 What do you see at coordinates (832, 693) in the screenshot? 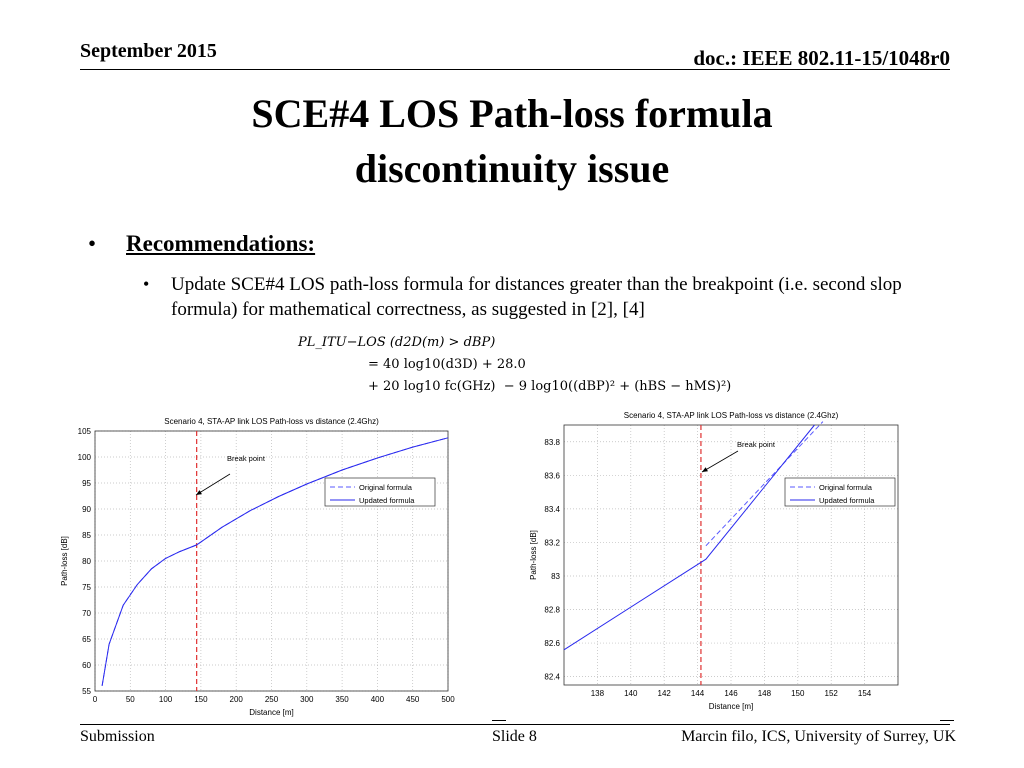
I see `x-tick-label: 152` at bounding box center [832, 693].